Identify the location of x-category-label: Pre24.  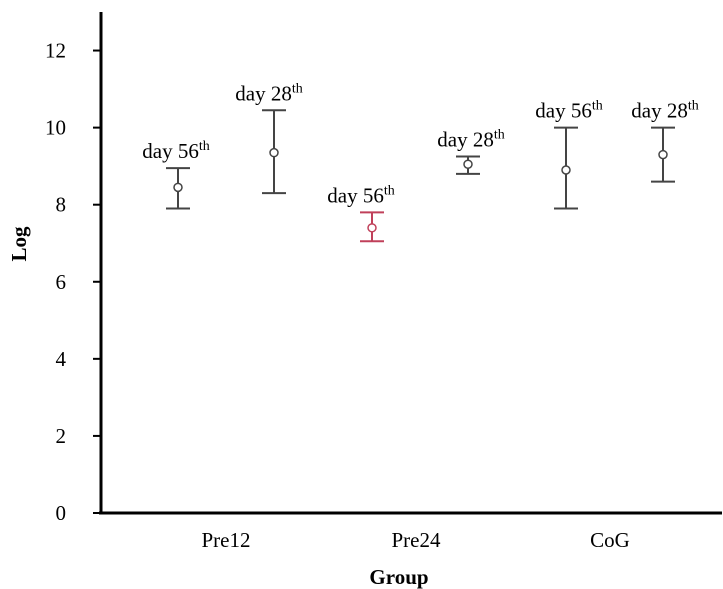
(416, 540).